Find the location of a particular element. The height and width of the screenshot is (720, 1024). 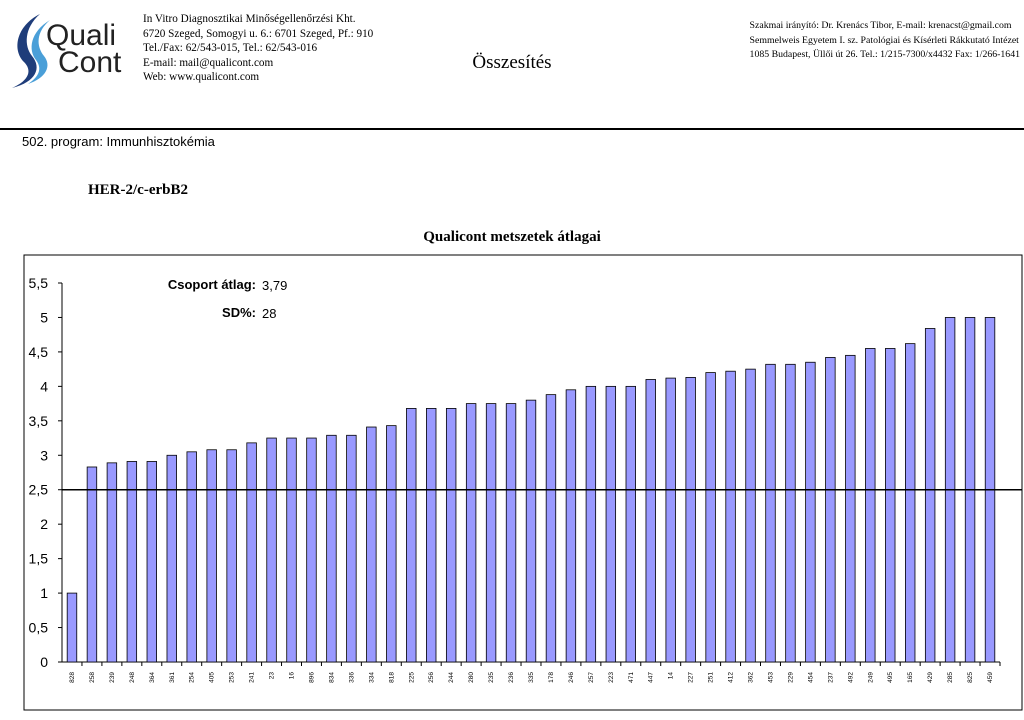

x-tick-label: 14 is located at coordinates (671, 676).